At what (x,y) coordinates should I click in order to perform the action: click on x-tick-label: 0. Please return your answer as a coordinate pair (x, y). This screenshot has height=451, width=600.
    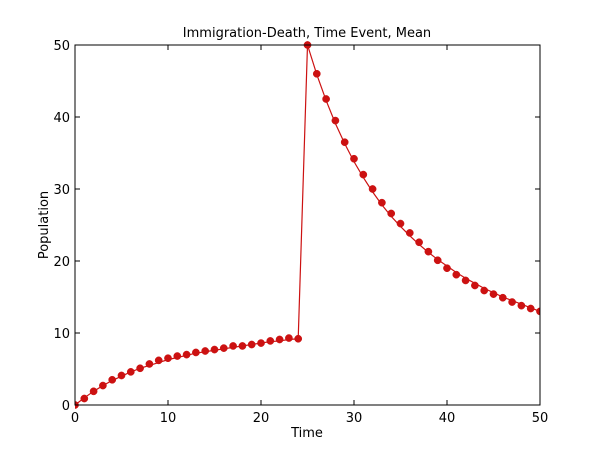
    Looking at the image, I should click on (75, 418).